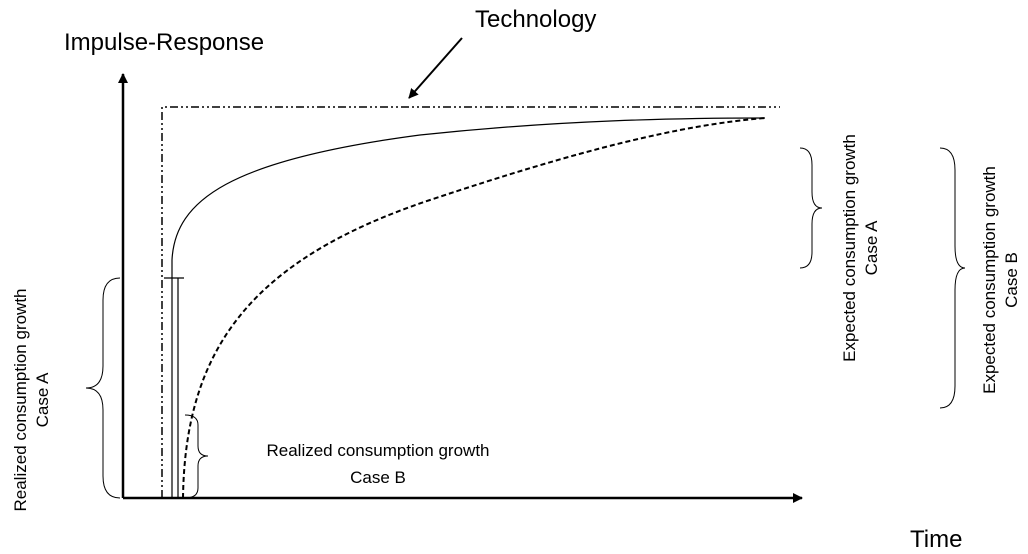 This screenshot has height=554, width=1028. Describe the element at coordinates (535, 19) in the screenshot. I see `technology-label: Technology` at that location.